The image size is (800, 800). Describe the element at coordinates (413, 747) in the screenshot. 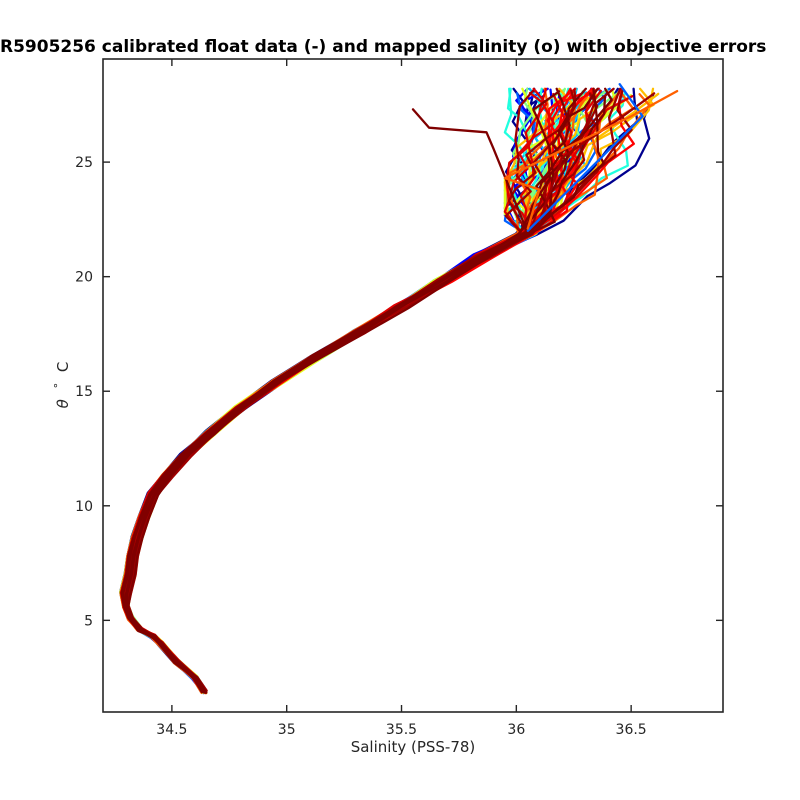

I see `x-axis-label: Salinity (PSS-78)` at that location.